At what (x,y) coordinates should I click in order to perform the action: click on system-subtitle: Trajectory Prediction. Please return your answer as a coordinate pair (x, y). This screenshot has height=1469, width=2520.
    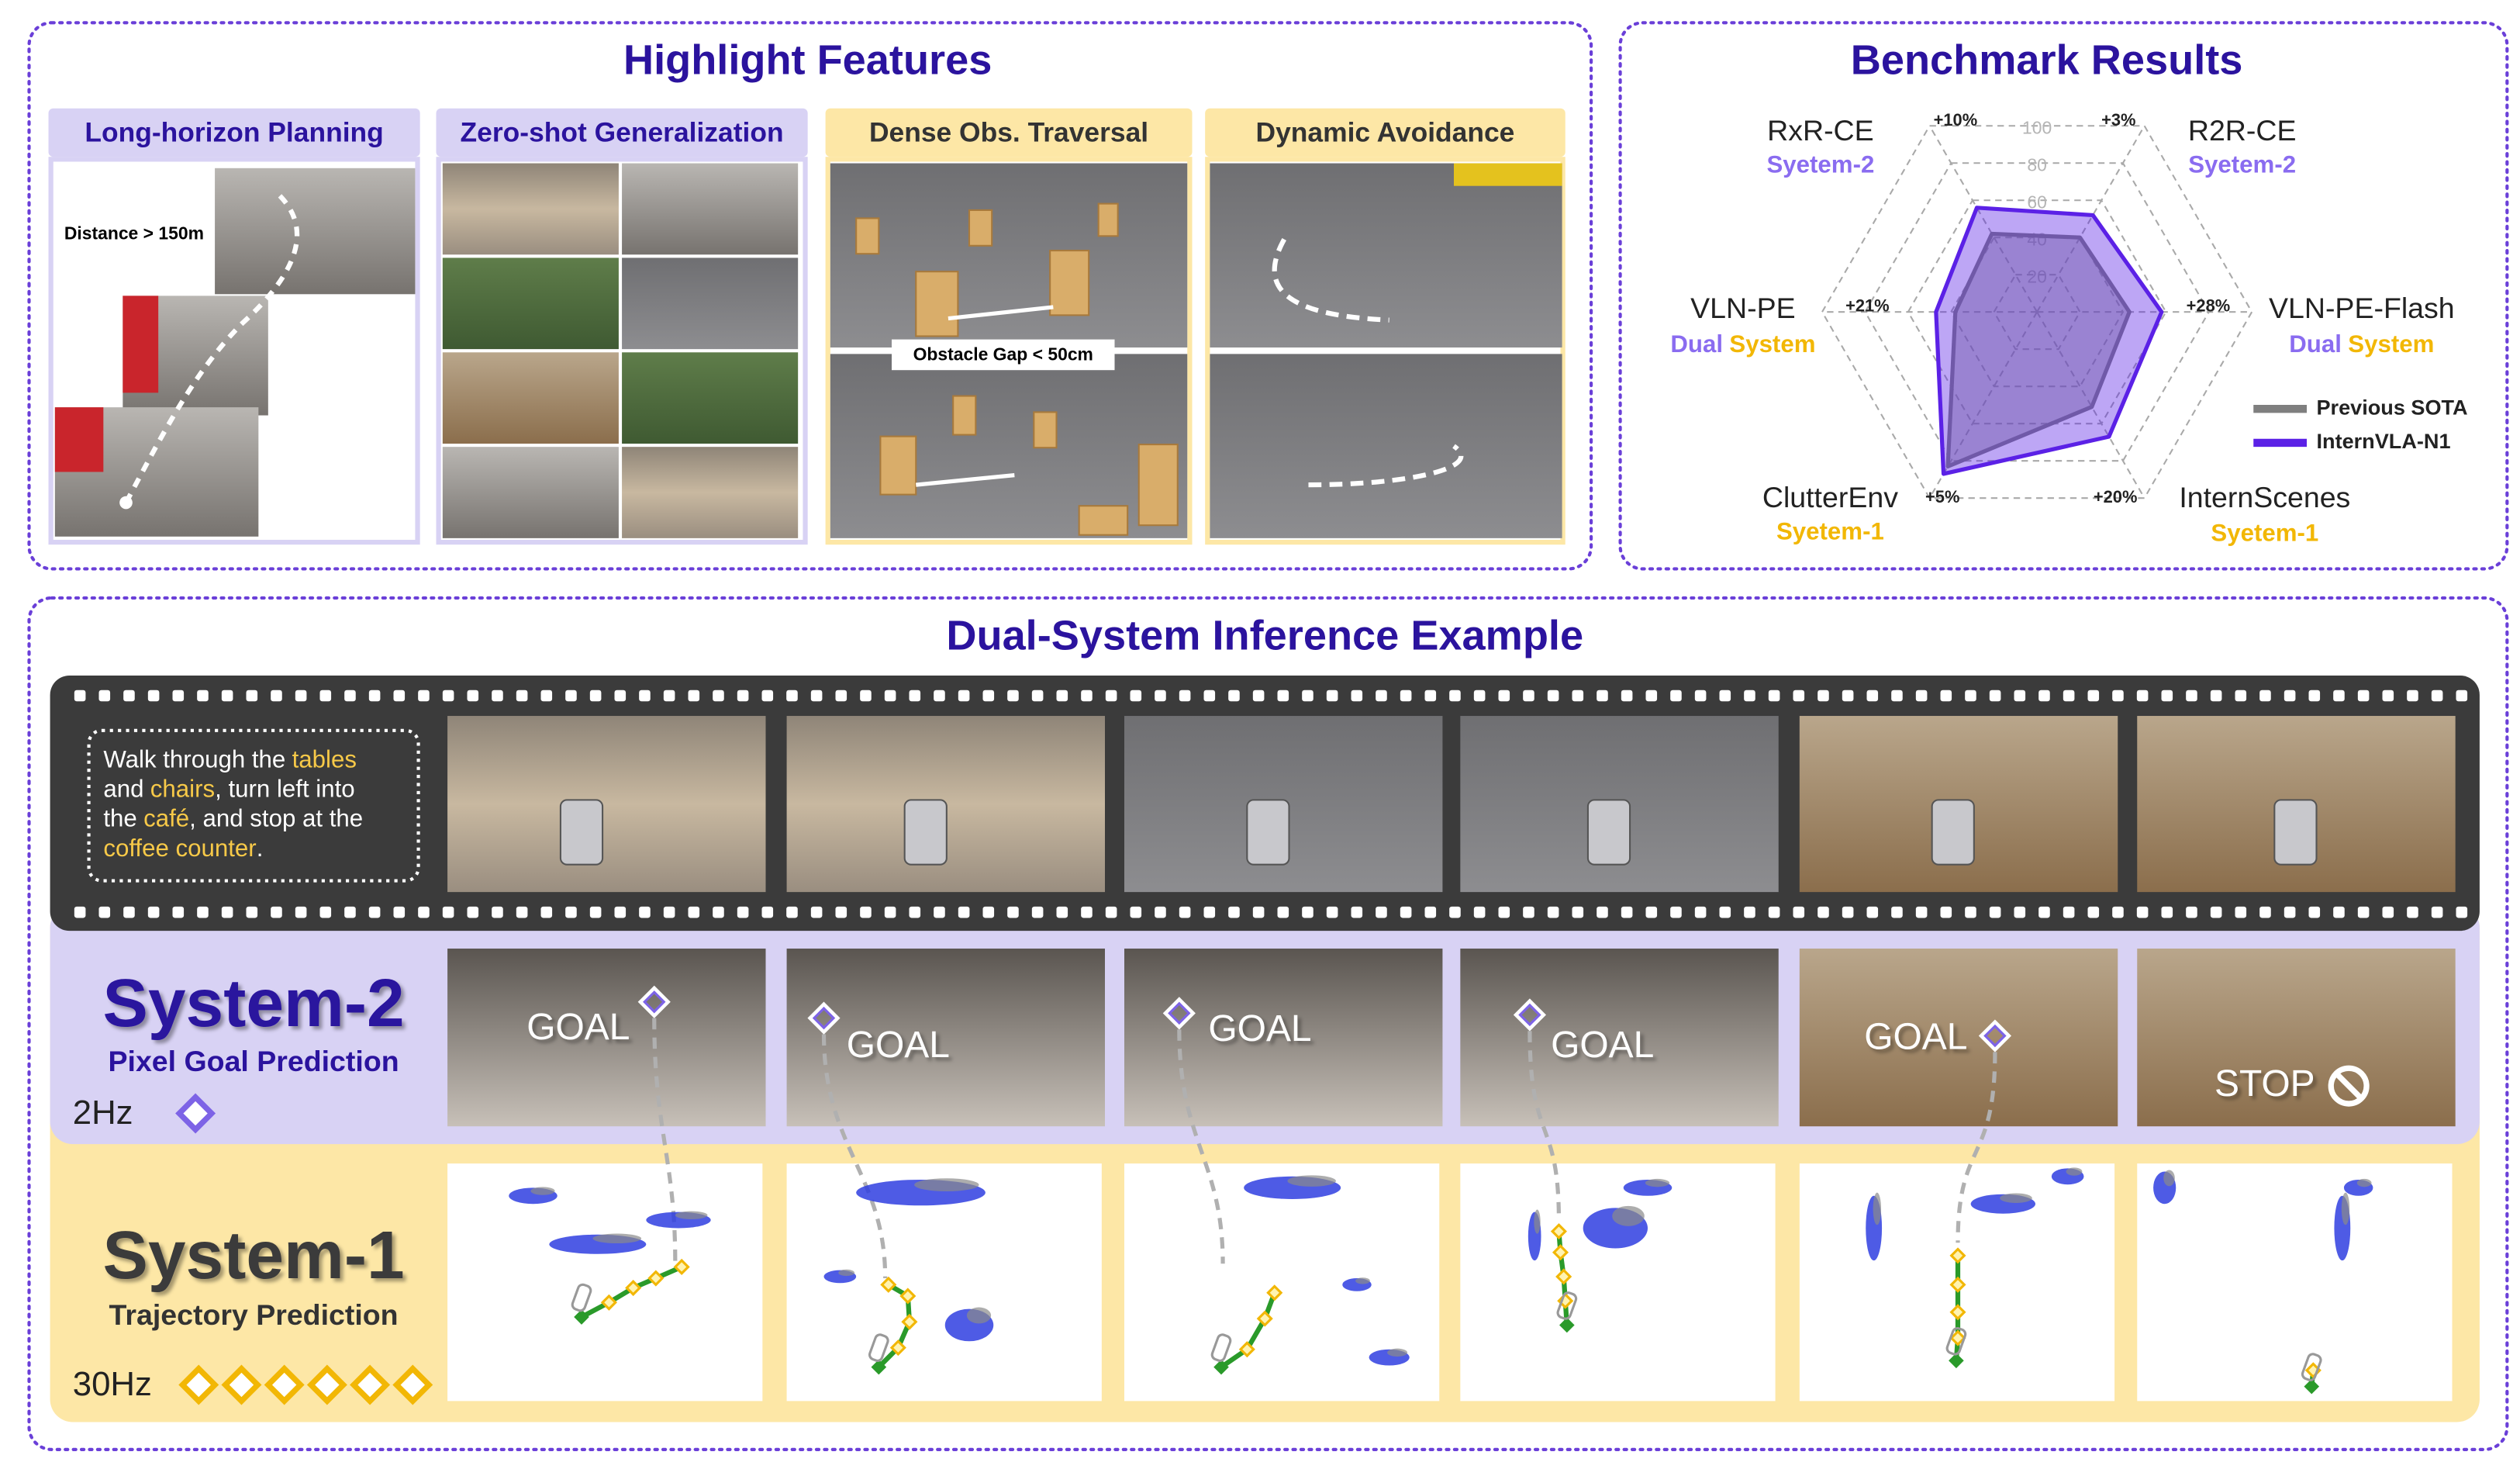
    Looking at the image, I should click on (254, 1314).